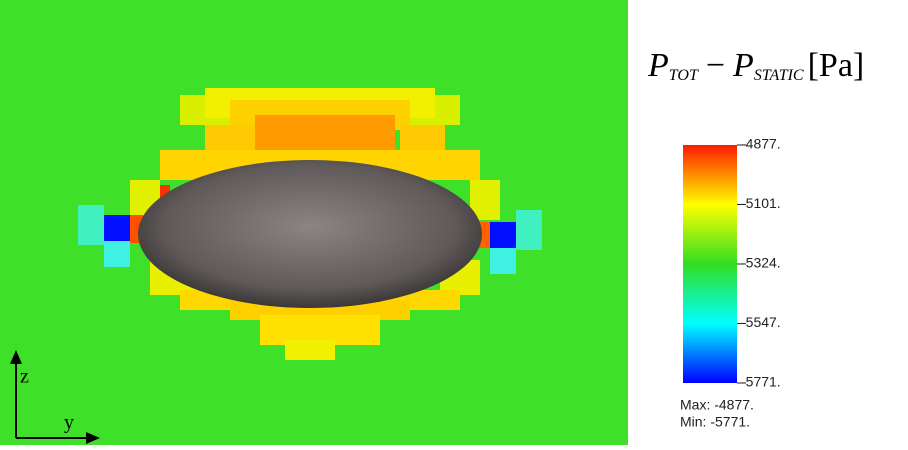 This screenshot has height=450, width=908. What do you see at coordinates (16, 357) in the screenshot?
I see `z-arrow` at bounding box center [16, 357].